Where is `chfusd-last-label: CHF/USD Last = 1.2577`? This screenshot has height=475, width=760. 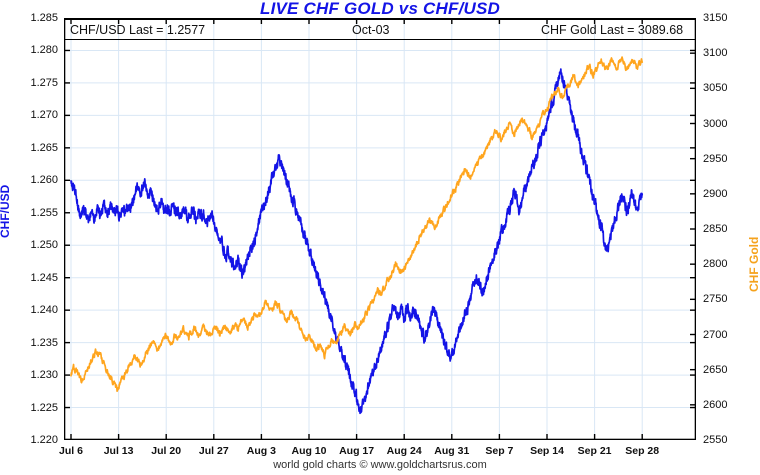 chfusd-last-label: CHF/USD Last = 1.2577 is located at coordinates (138, 30).